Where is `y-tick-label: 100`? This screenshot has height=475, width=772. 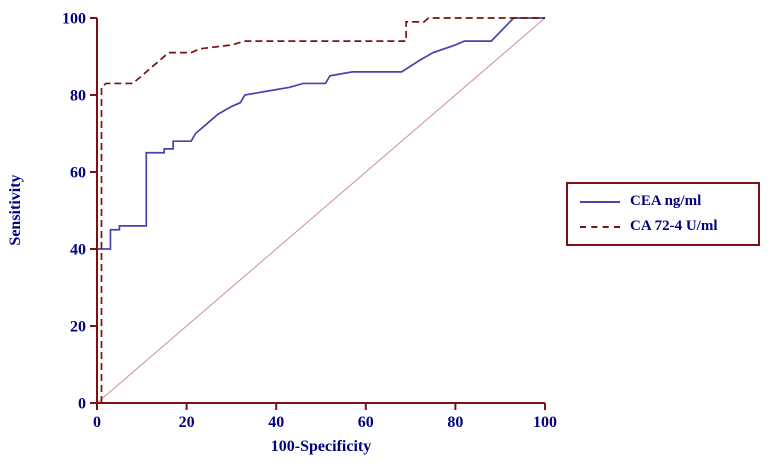 y-tick-label: 100 is located at coordinates (74, 19).